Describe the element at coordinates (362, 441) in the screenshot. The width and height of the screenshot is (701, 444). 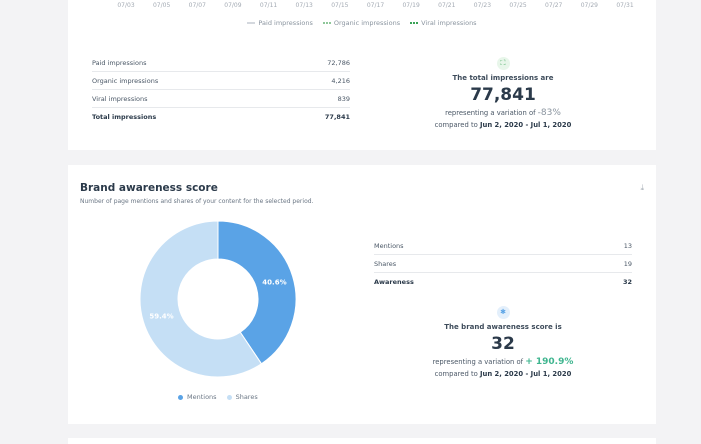
I see `next-card` at that location.